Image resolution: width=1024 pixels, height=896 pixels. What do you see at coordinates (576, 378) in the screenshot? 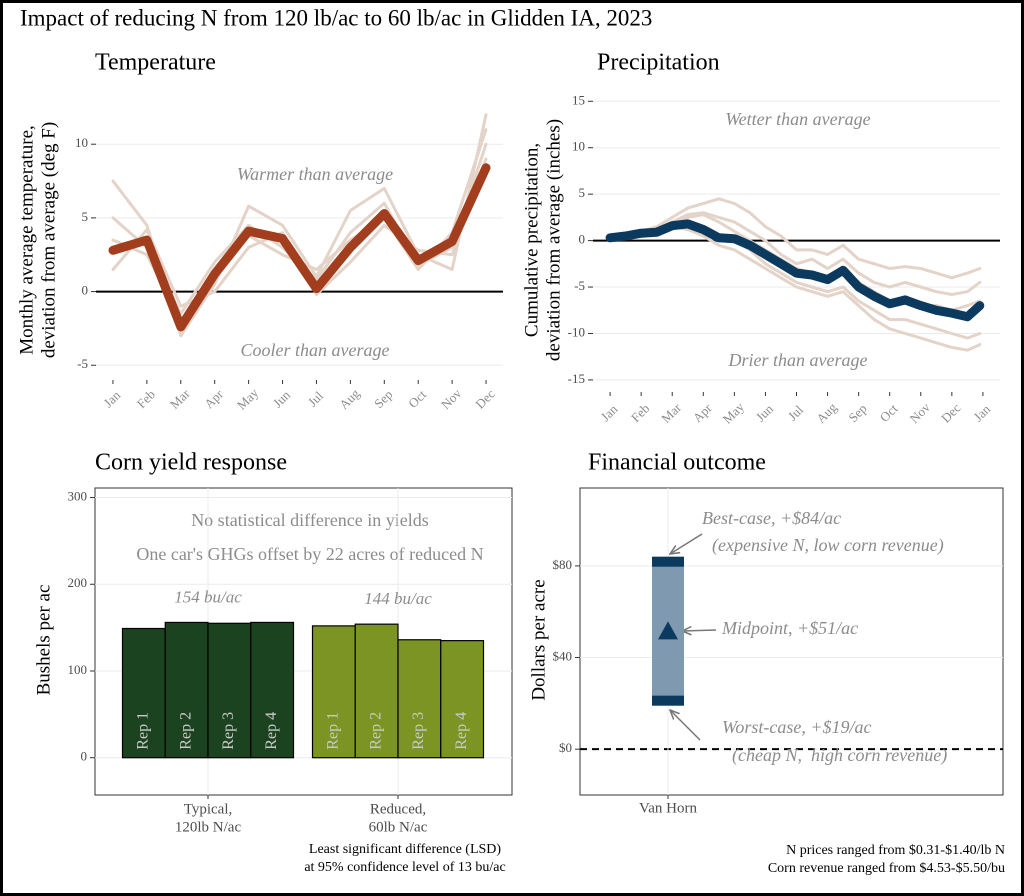
I see `y-tick-label: -15` at bounding box center [576, 378].